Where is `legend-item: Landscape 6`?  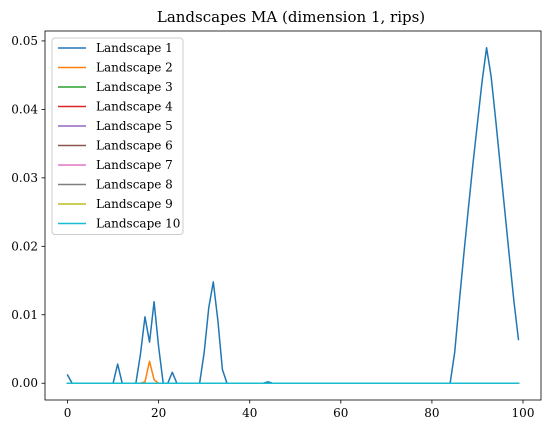 legend-item: Landscape 6 is located at coordinates (115, 146).